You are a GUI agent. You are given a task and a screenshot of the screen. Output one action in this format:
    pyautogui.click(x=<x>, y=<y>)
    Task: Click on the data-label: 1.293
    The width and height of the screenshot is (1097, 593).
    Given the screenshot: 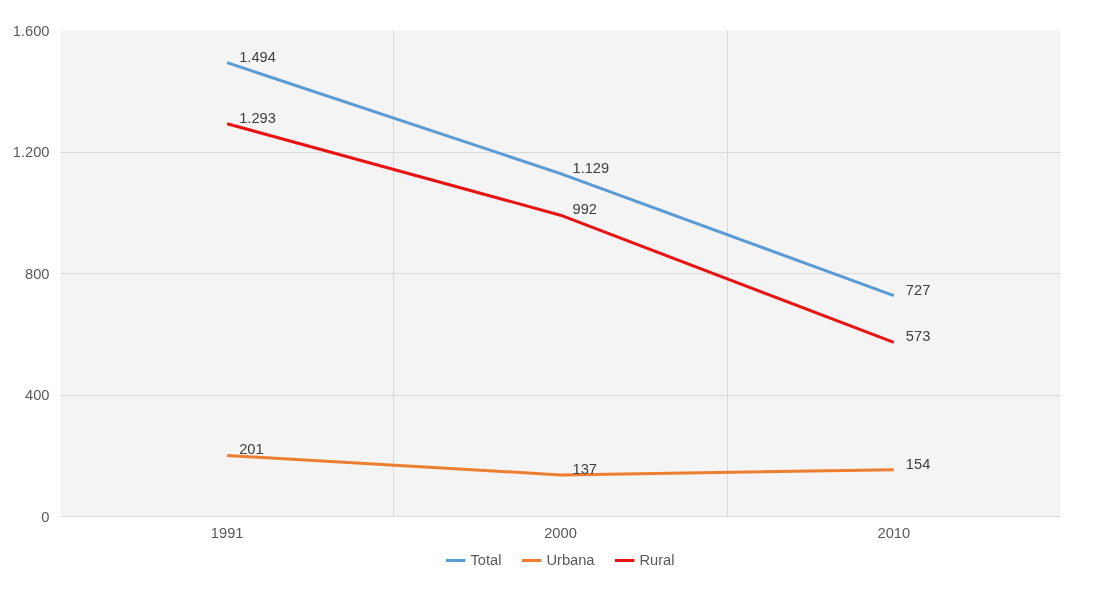 What is the action you would take?
    pyautogui.click(x=257, y=117)
    